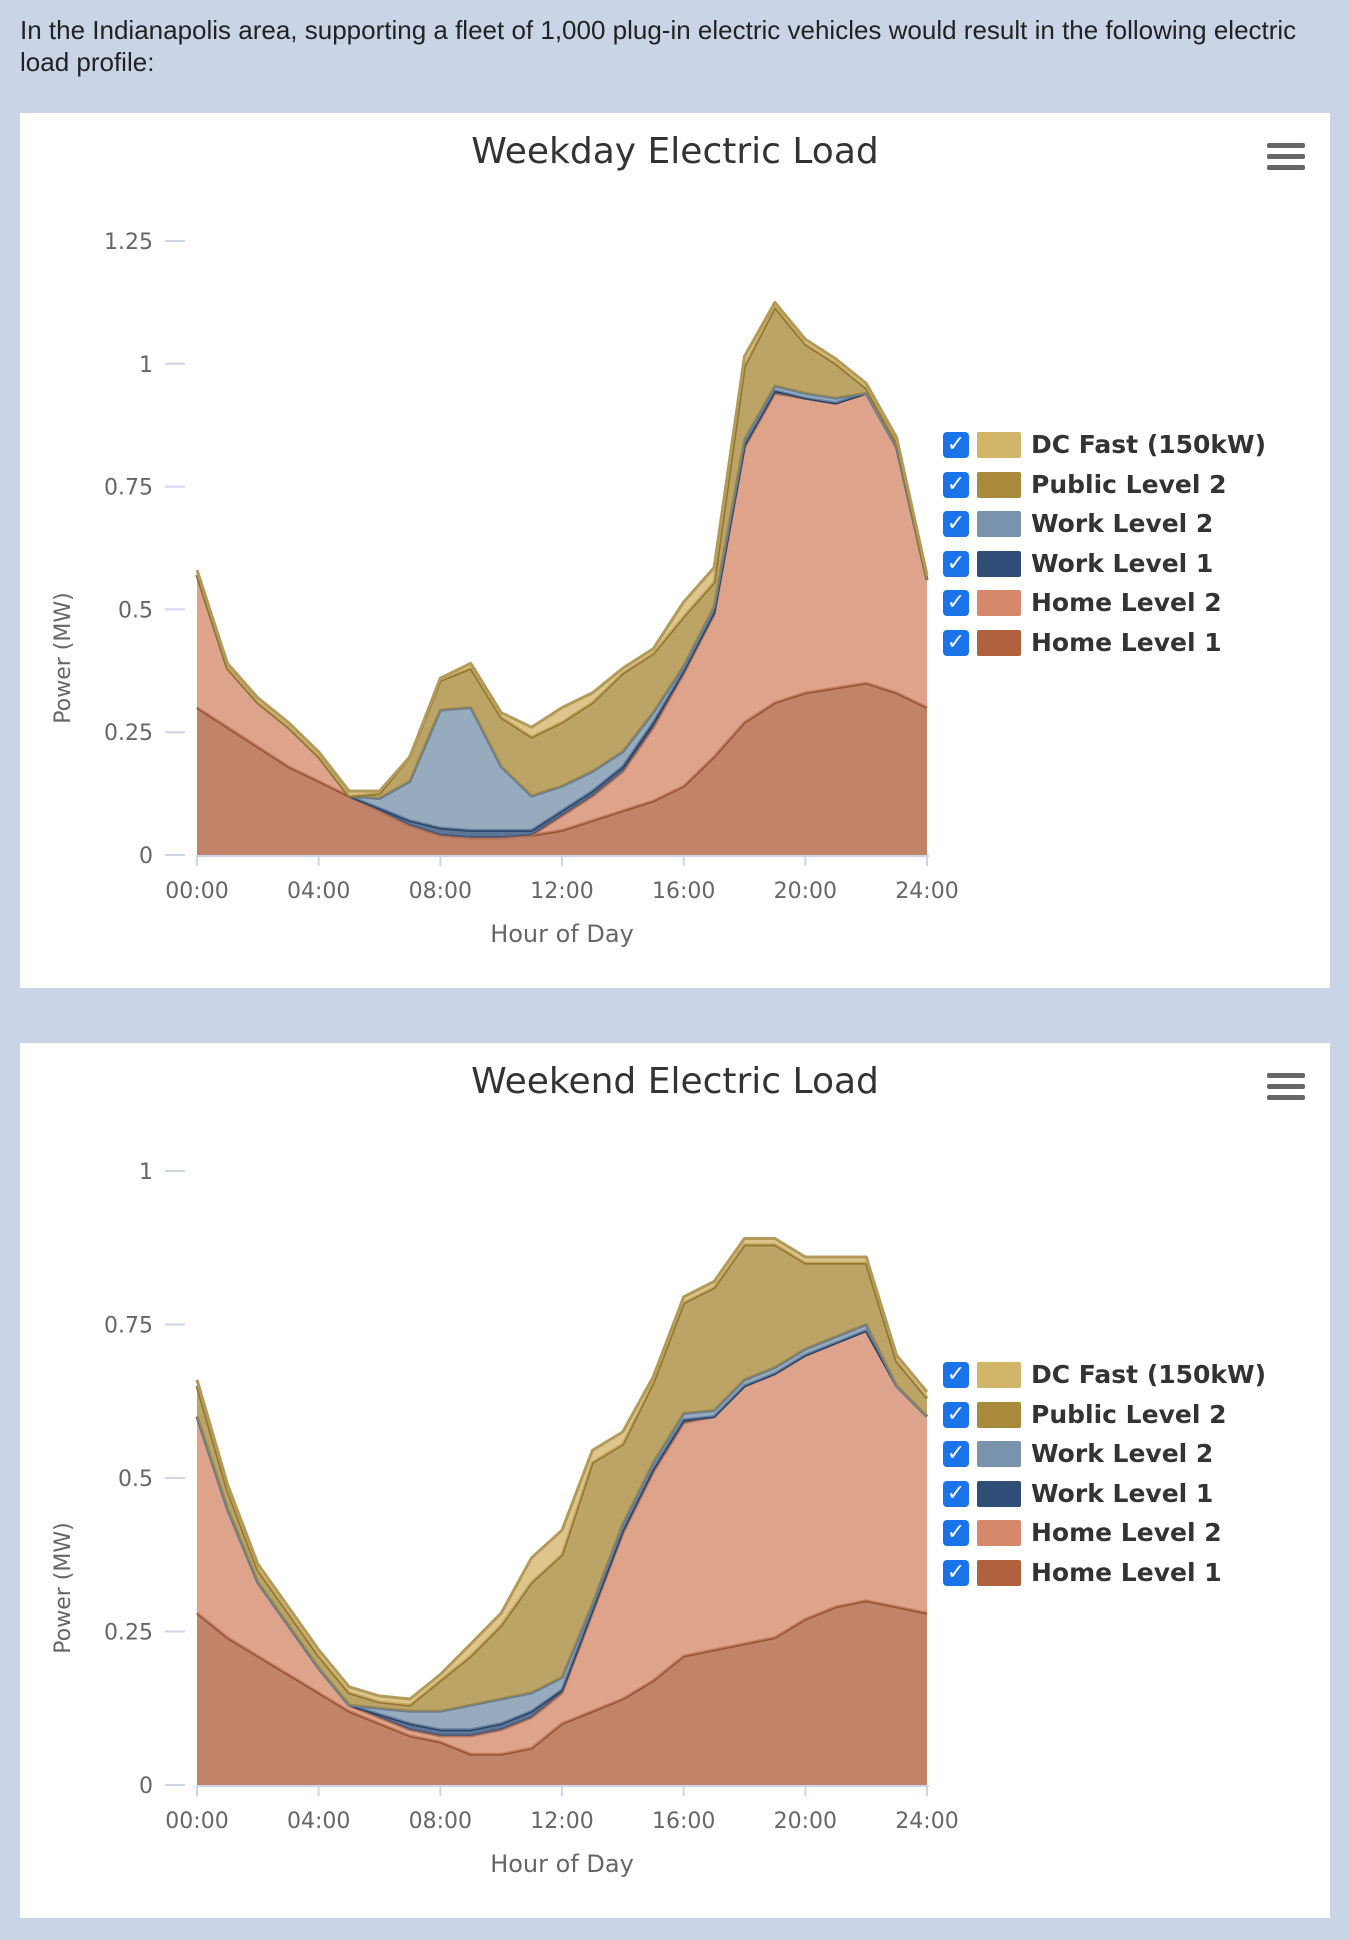  I want to click on chart-title: Weekday Electric Load, so click(675, 151).